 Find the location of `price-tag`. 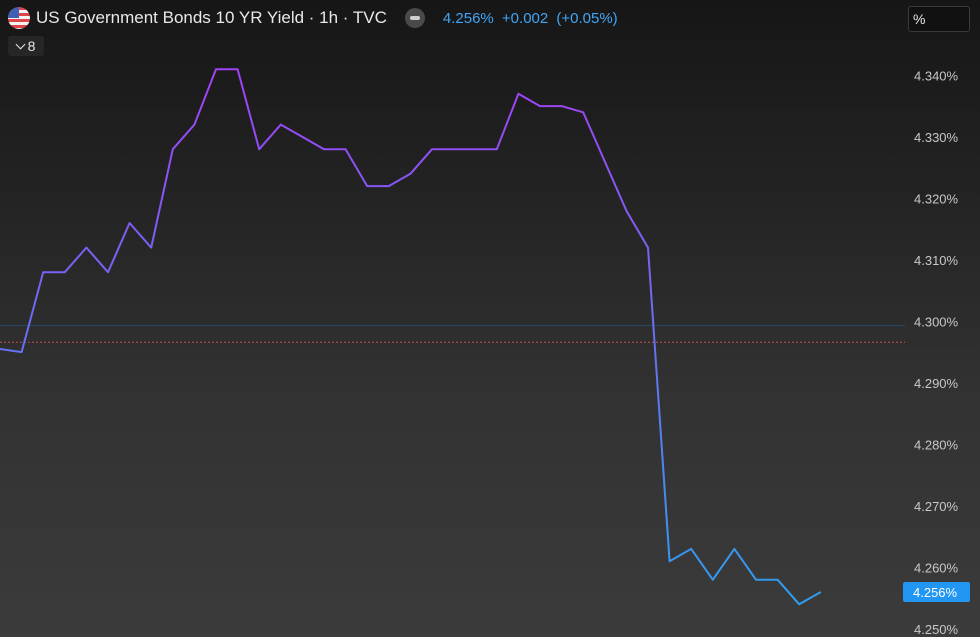

price-tag is located at coordinates (936, 591).